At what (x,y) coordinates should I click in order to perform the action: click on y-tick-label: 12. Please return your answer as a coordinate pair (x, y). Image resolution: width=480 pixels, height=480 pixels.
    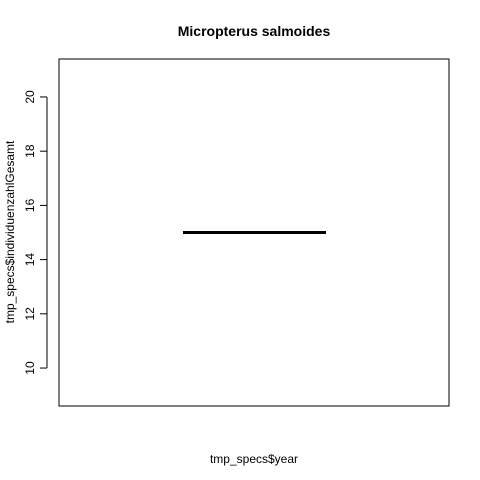
    Looking at the image, I should click on (30, 314).